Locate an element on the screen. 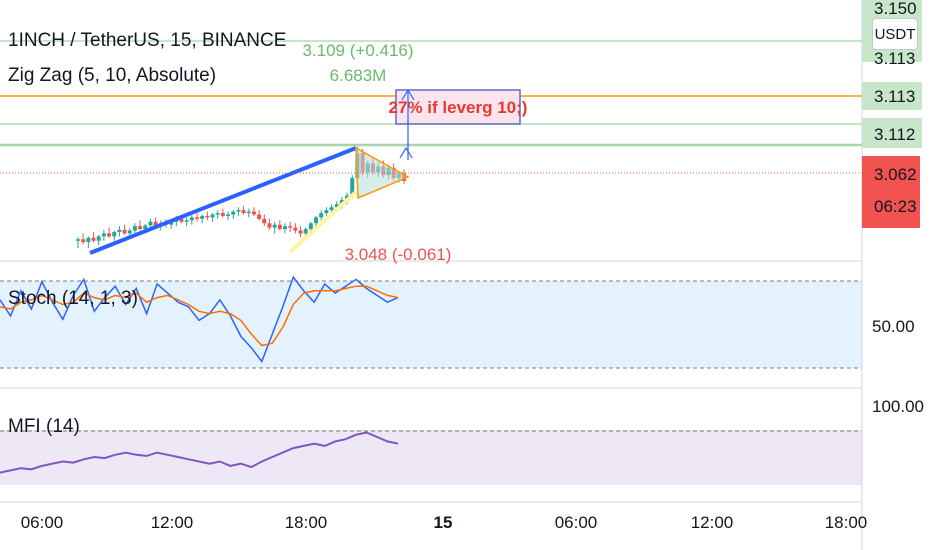 This screenshot has height=550, width=932. zigzag-segment-yellow is located at coordinates (323, 222).